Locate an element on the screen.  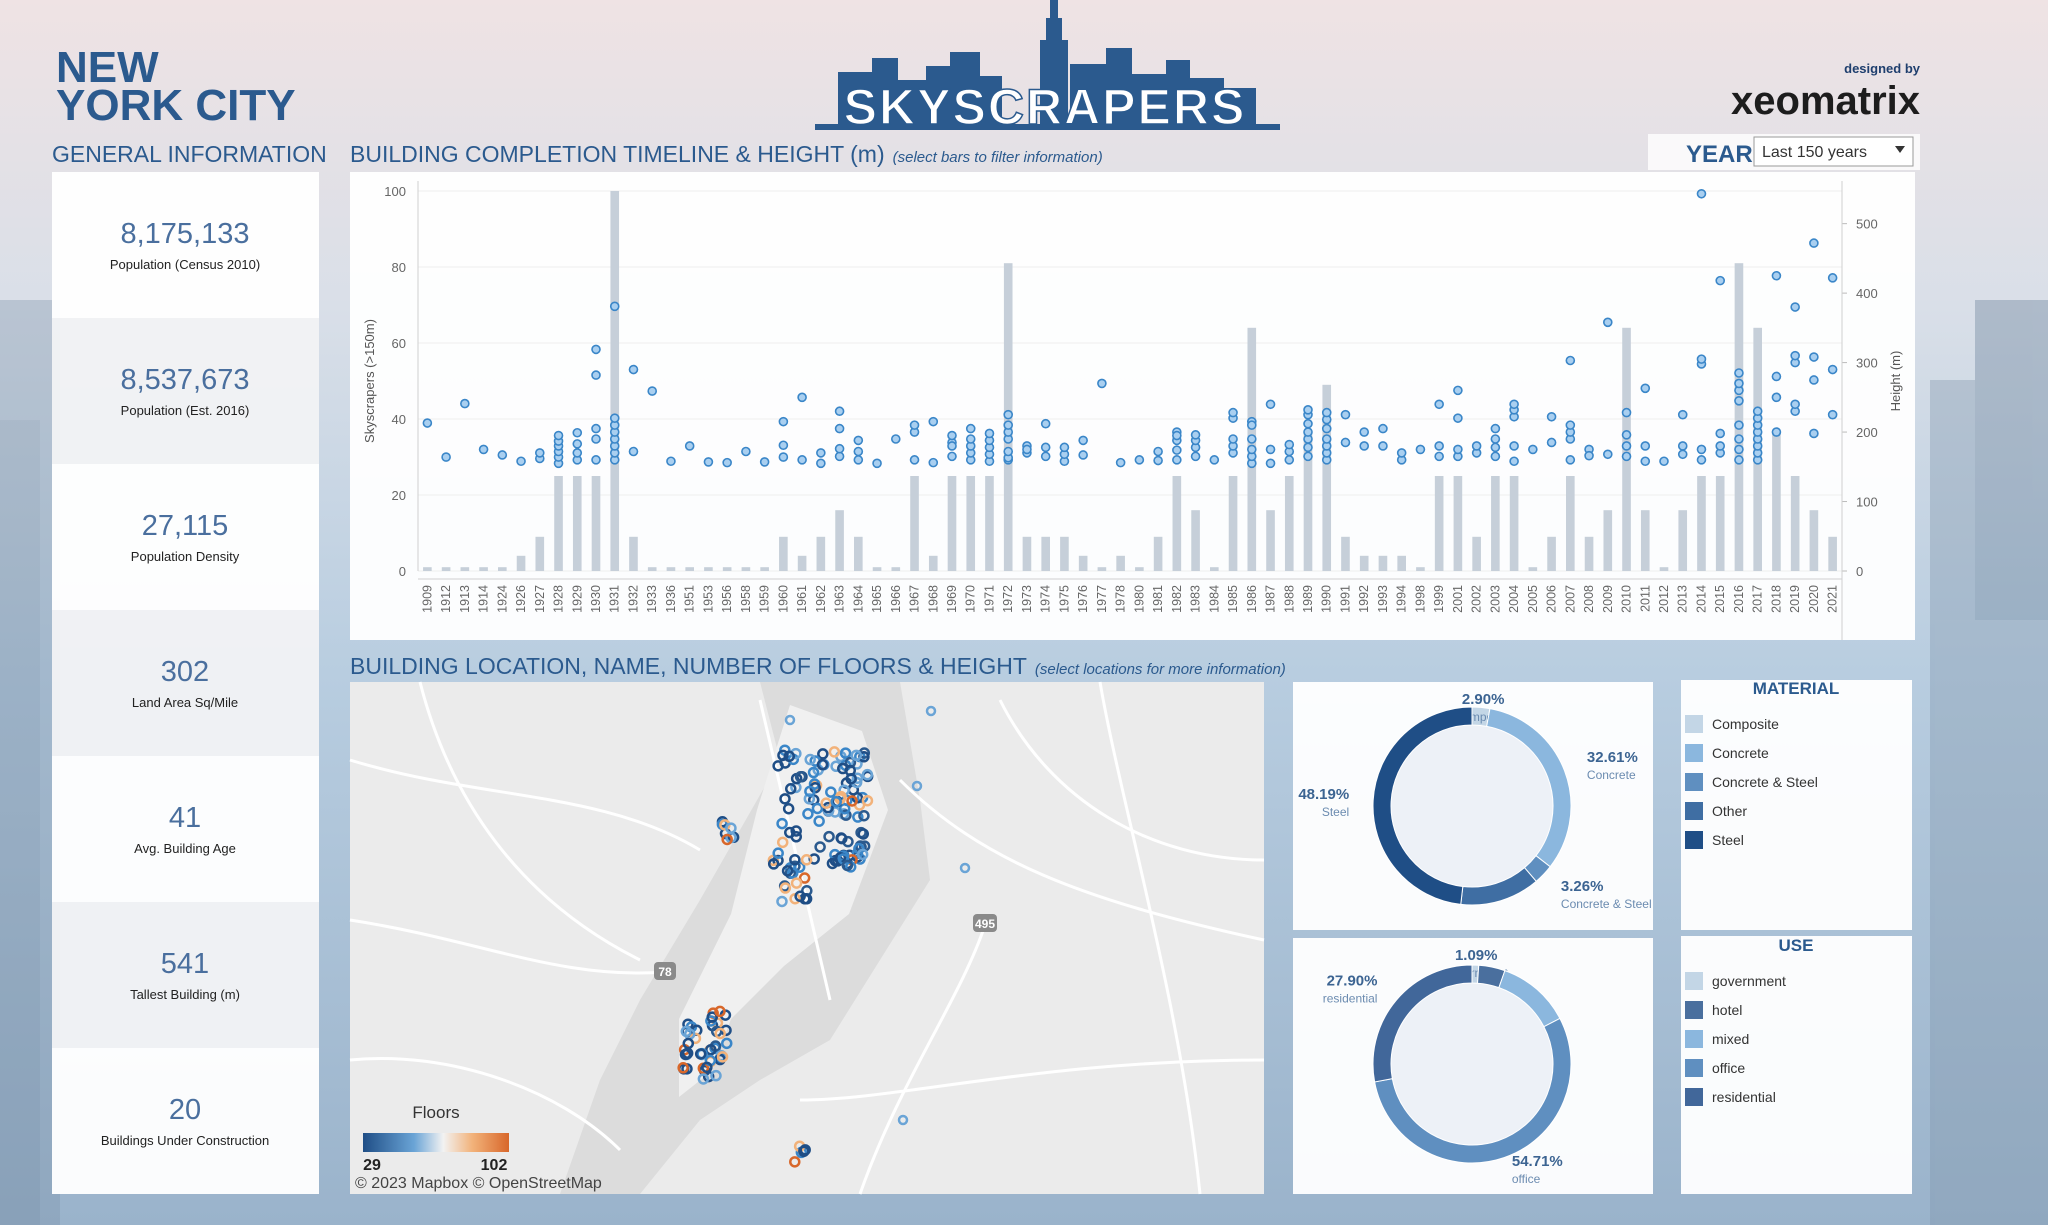
legend-label: government is located at coordinates (1749, 981).